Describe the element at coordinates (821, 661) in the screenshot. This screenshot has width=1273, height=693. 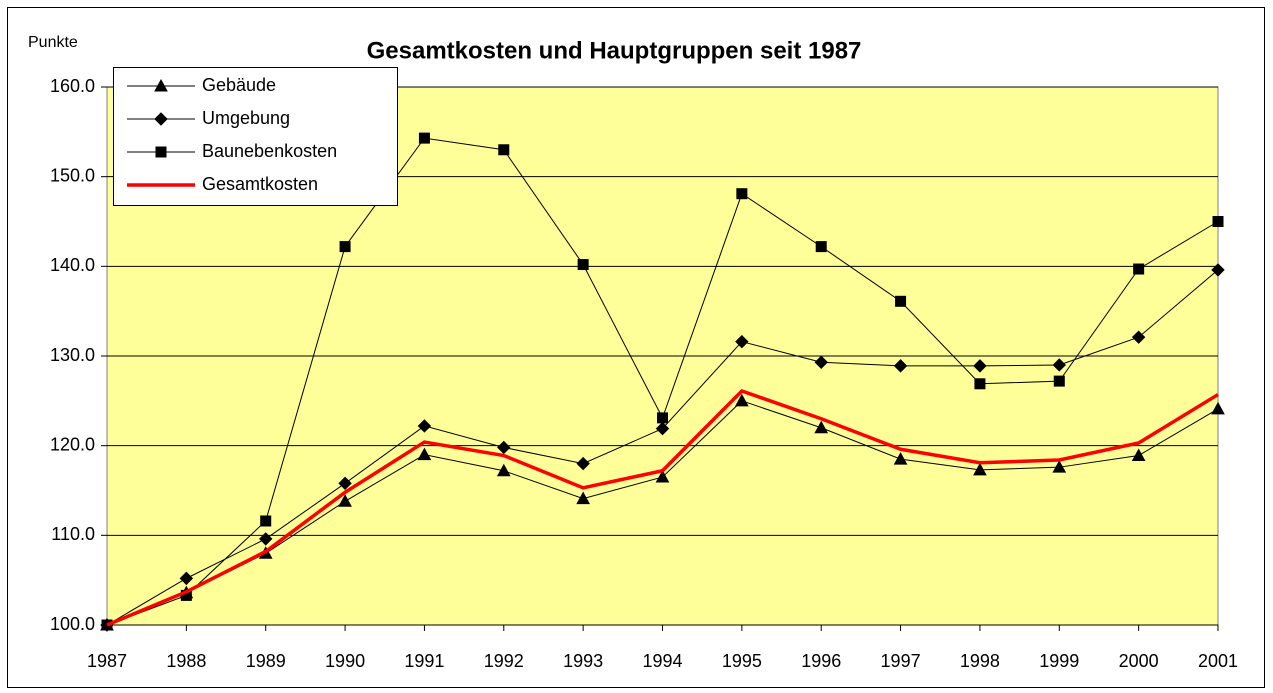
I see `x-tick-label: 1996` at that location.